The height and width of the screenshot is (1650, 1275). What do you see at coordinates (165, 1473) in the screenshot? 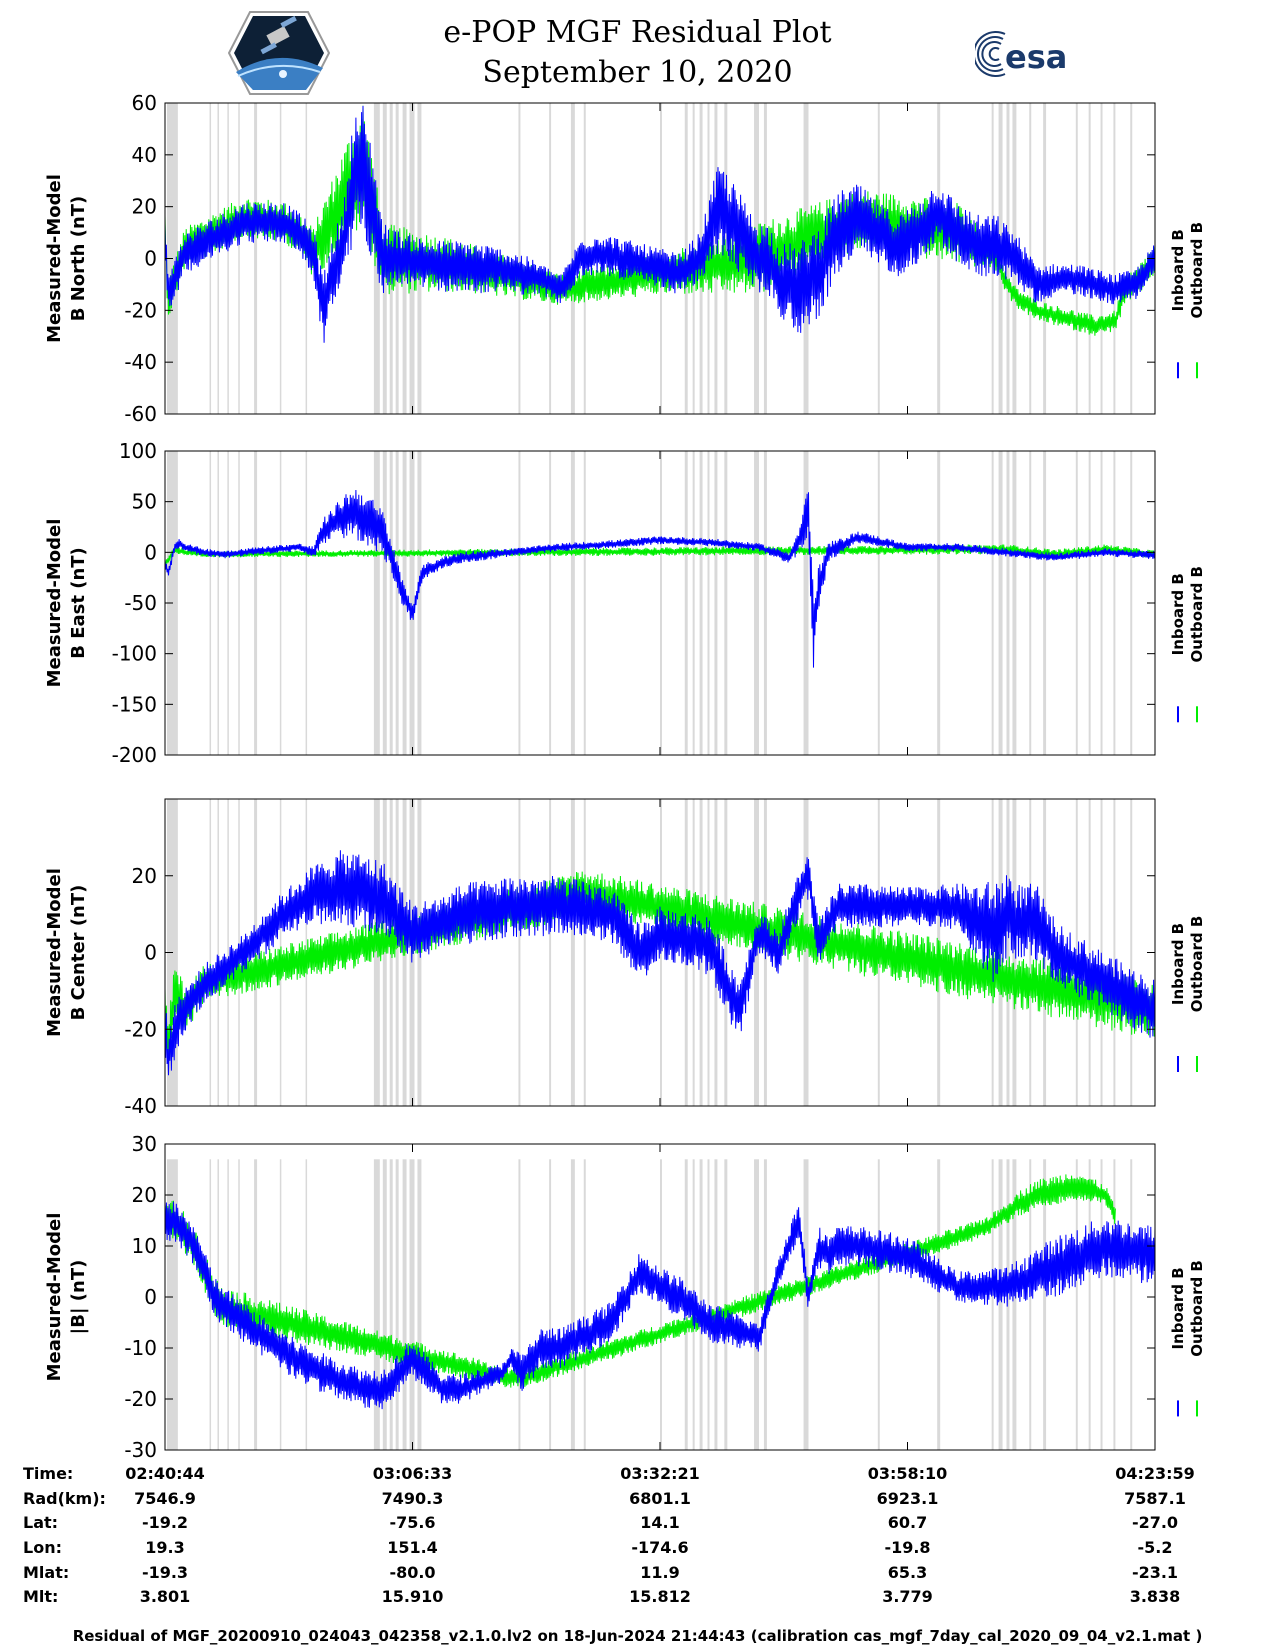
I see `ephemeris-value-time: 02:40:44` at bounding box center [165, 1473].